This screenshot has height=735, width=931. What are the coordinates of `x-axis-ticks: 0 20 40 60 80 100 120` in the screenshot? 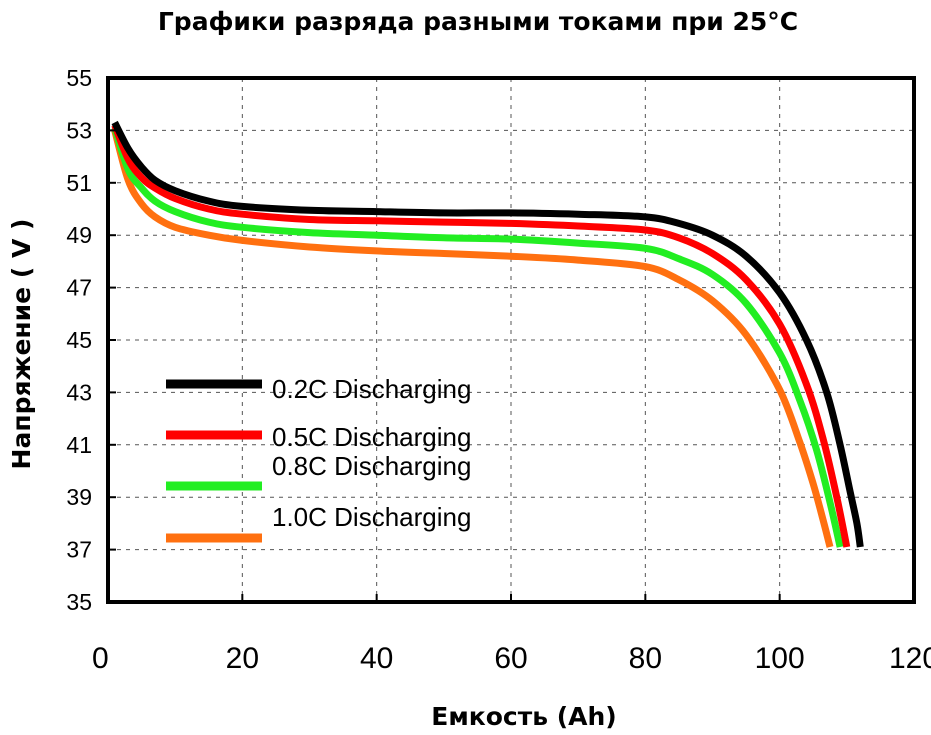 It's located at (511, 634).